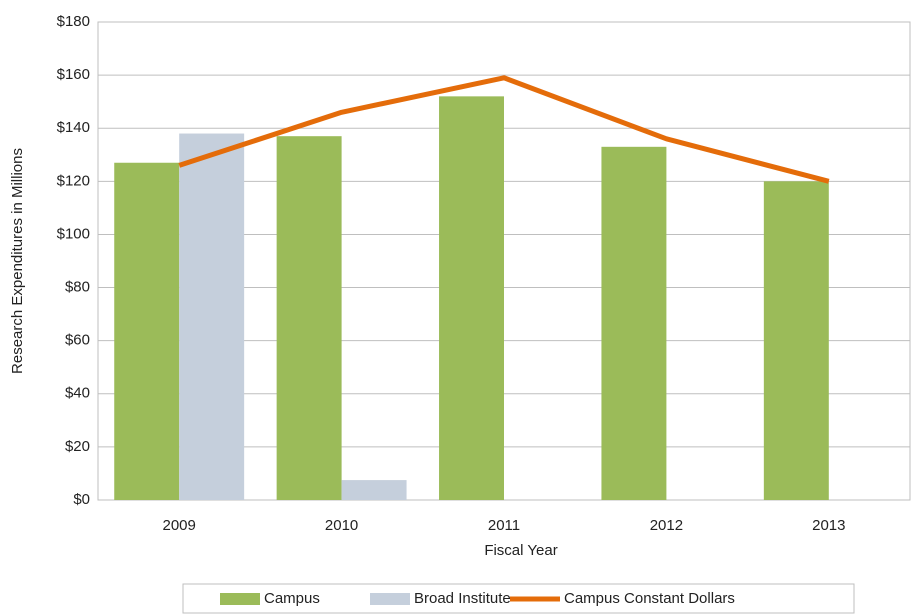 This screenshot has height=614, width=920. Describe the element at coordinates (666, 525) in the screenshot. I see `x-tick-label: 2012` at that location.